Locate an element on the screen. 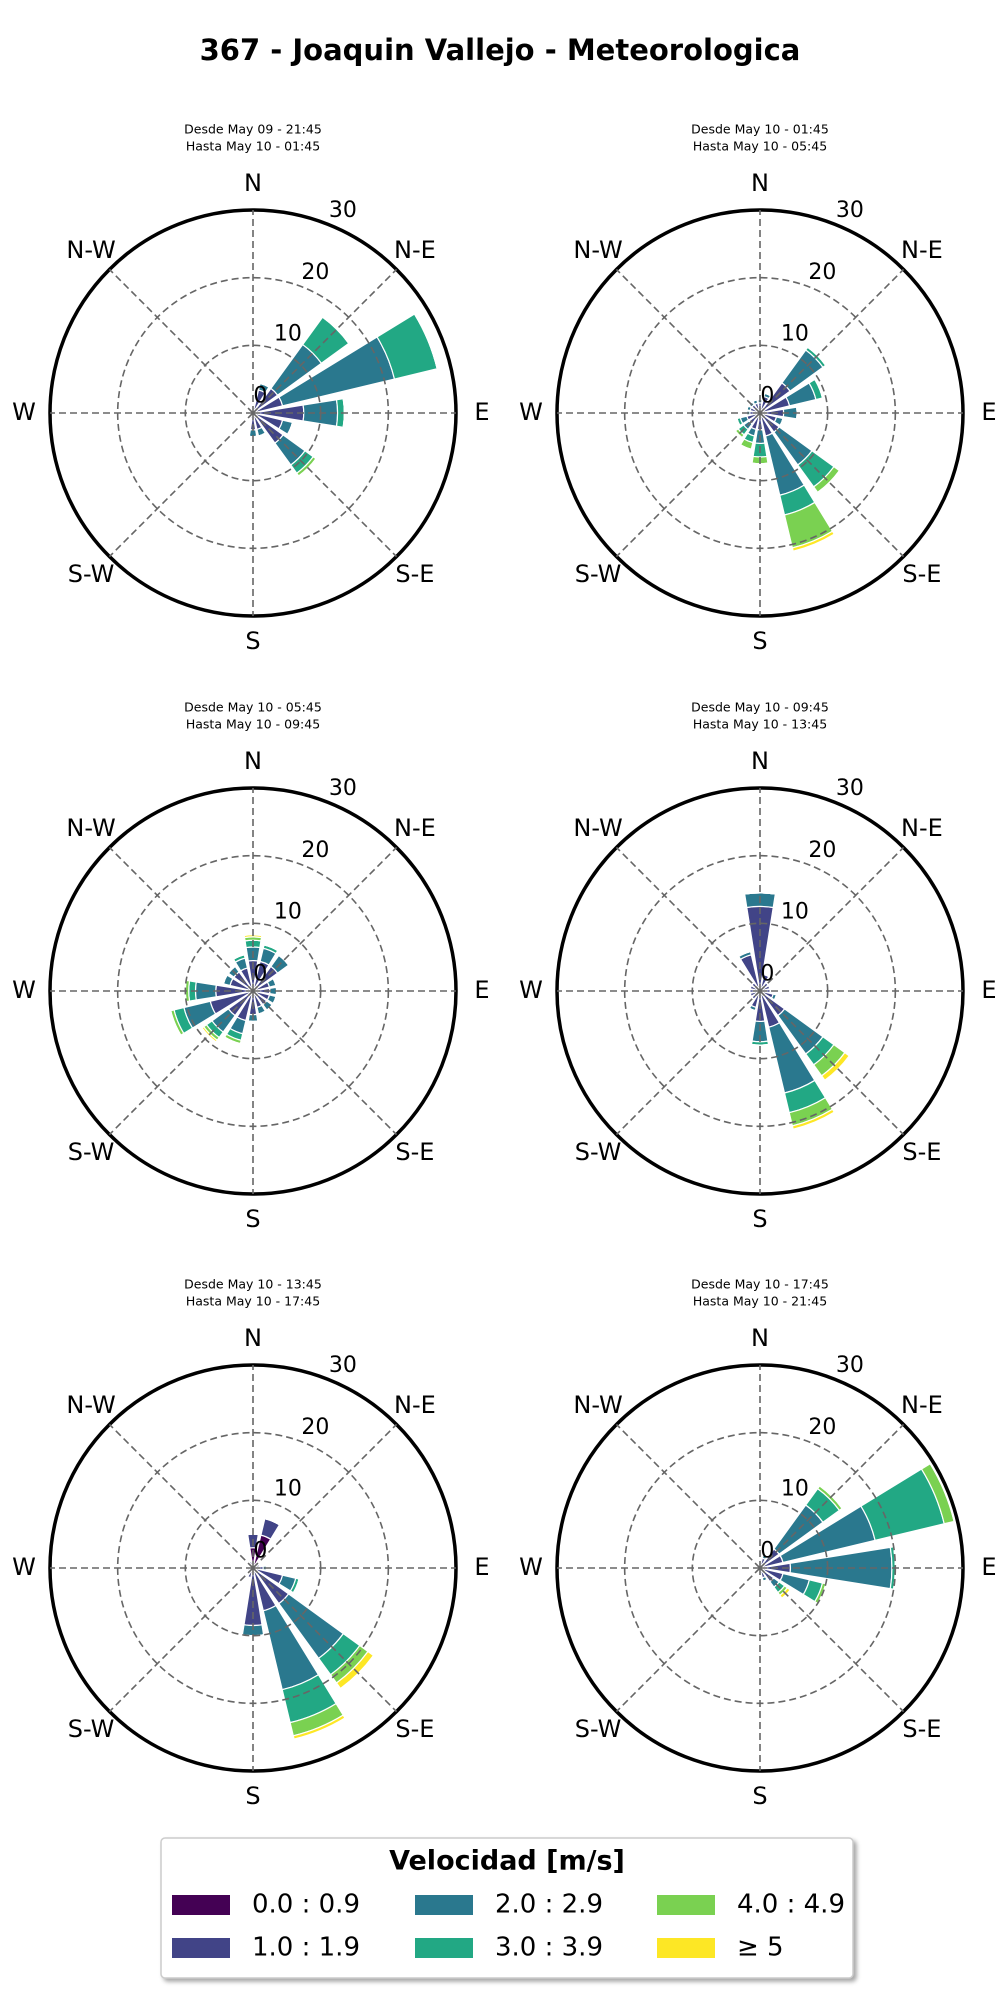  legend-label: ≥ 5 is located at coordinates (760, 1948).